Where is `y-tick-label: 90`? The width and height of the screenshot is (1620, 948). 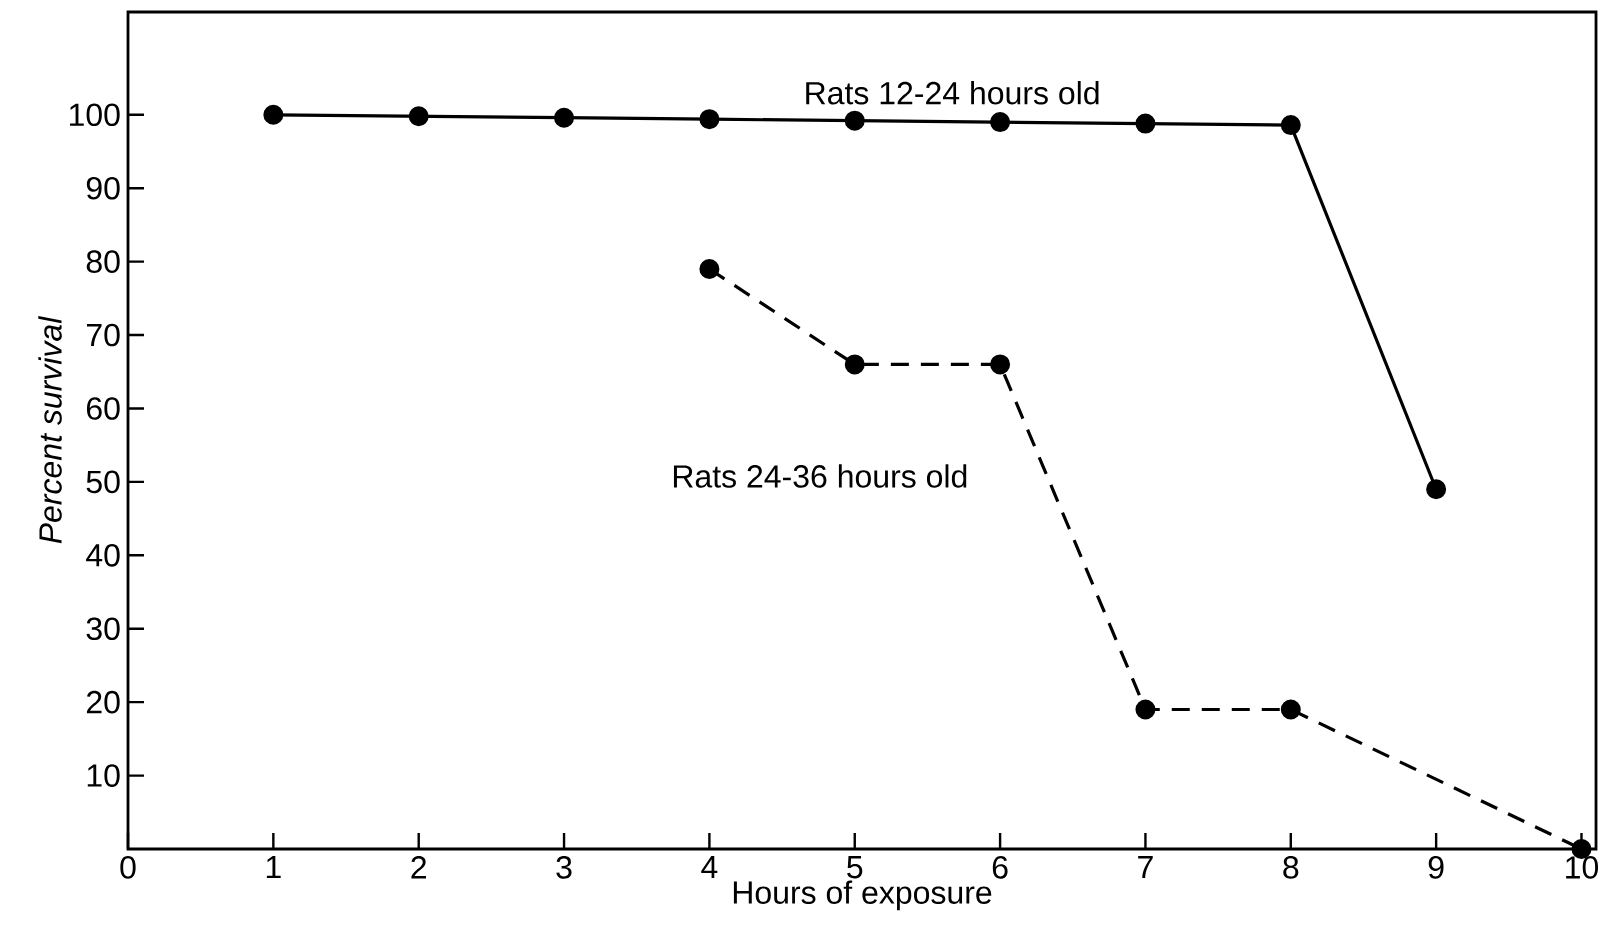 y-tick-label: 90 is located at coordinates (103, 188).